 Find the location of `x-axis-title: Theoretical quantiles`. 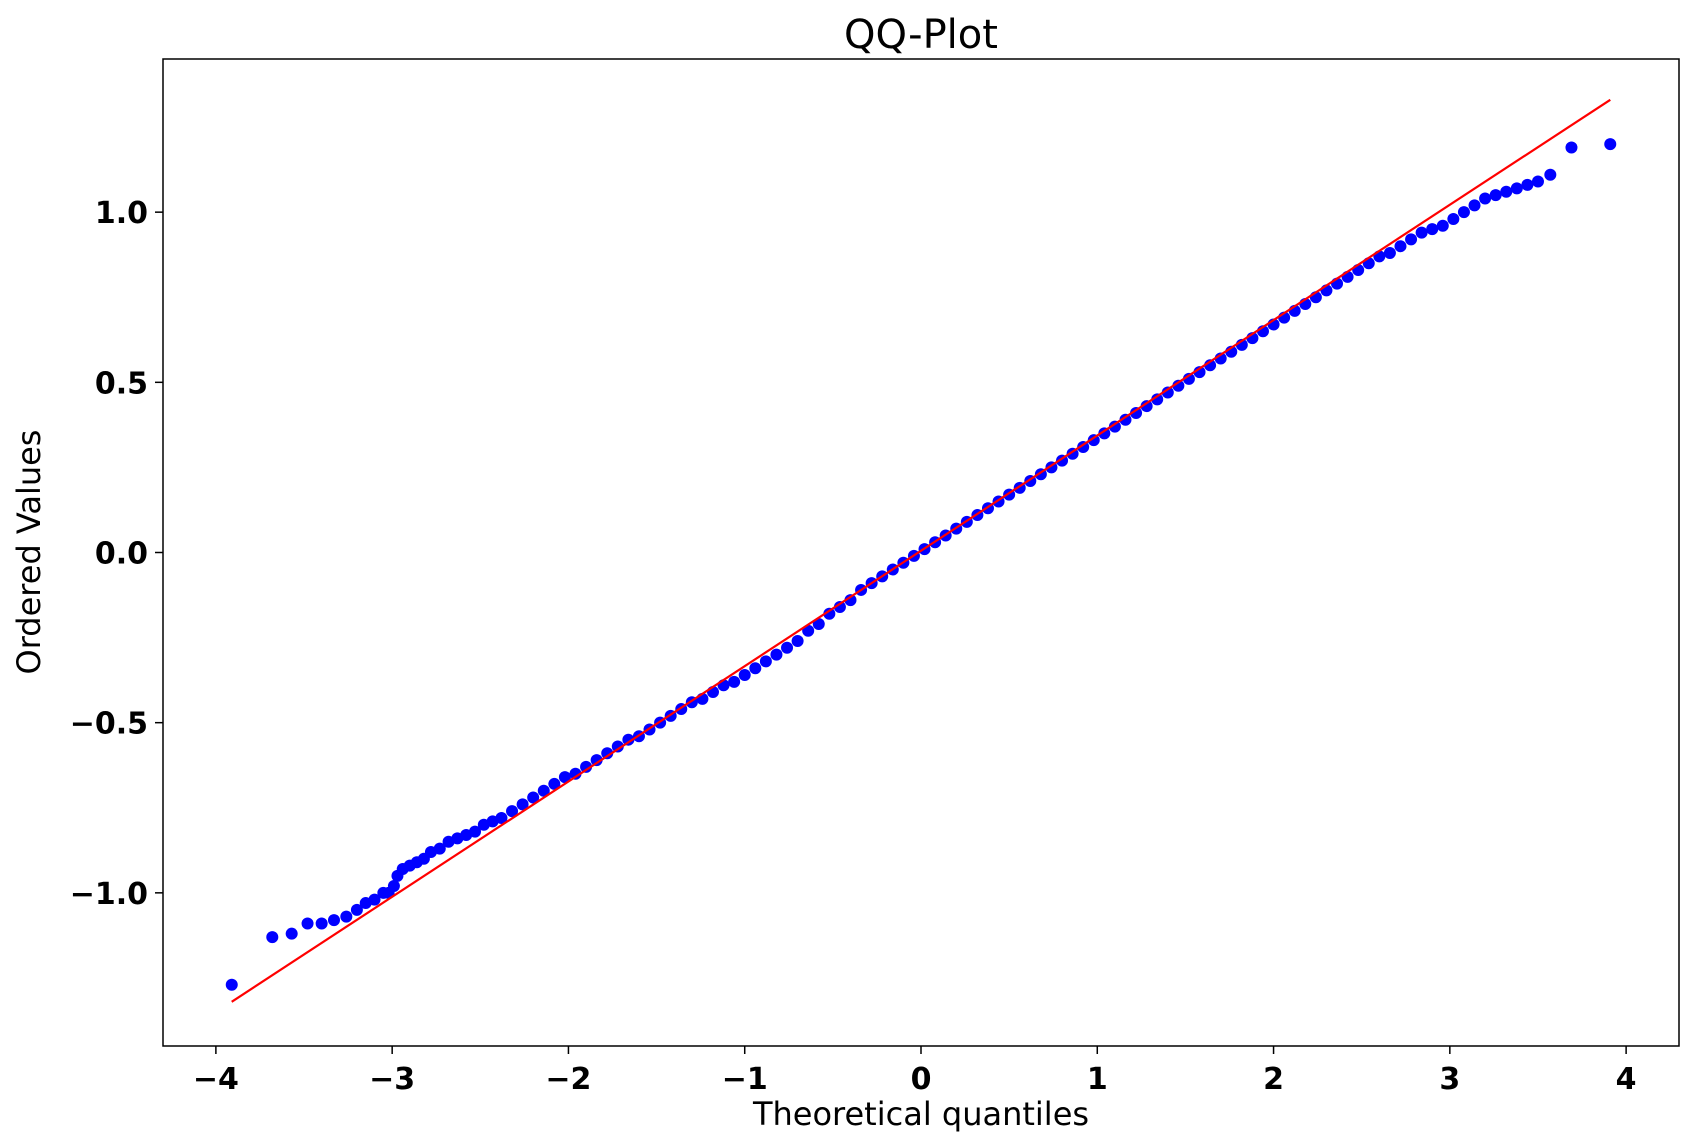

x-axis-title: Theoretical quantiles is located at coordinates (920, 1114).